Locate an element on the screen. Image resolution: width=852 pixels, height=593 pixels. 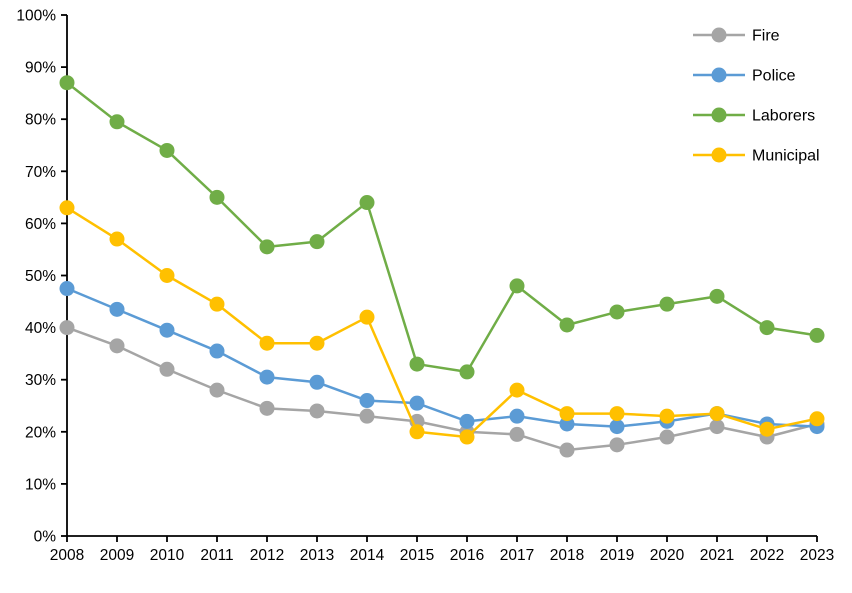
legend-item-police: Police is located at coordinates (744, 76).